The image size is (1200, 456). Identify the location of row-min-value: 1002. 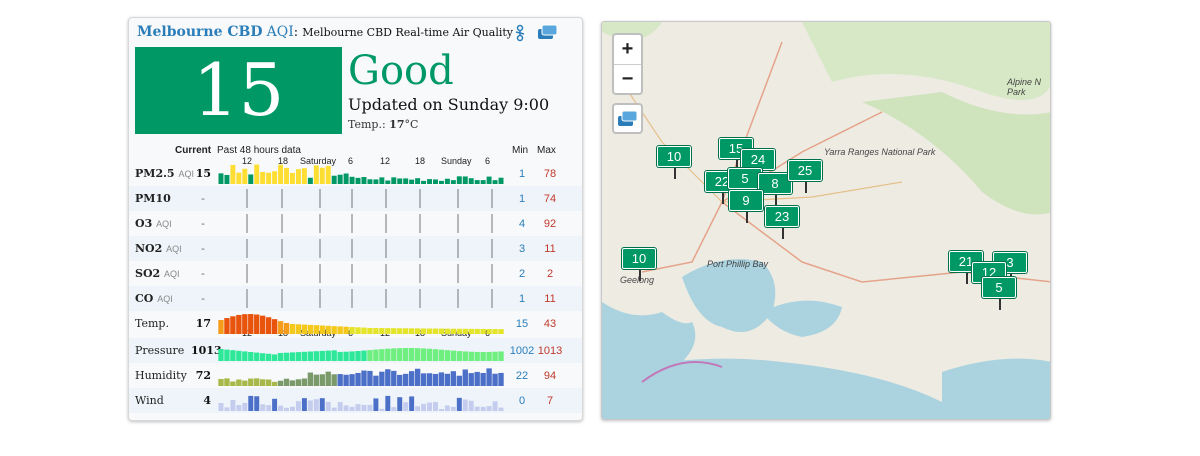
(522, 351).